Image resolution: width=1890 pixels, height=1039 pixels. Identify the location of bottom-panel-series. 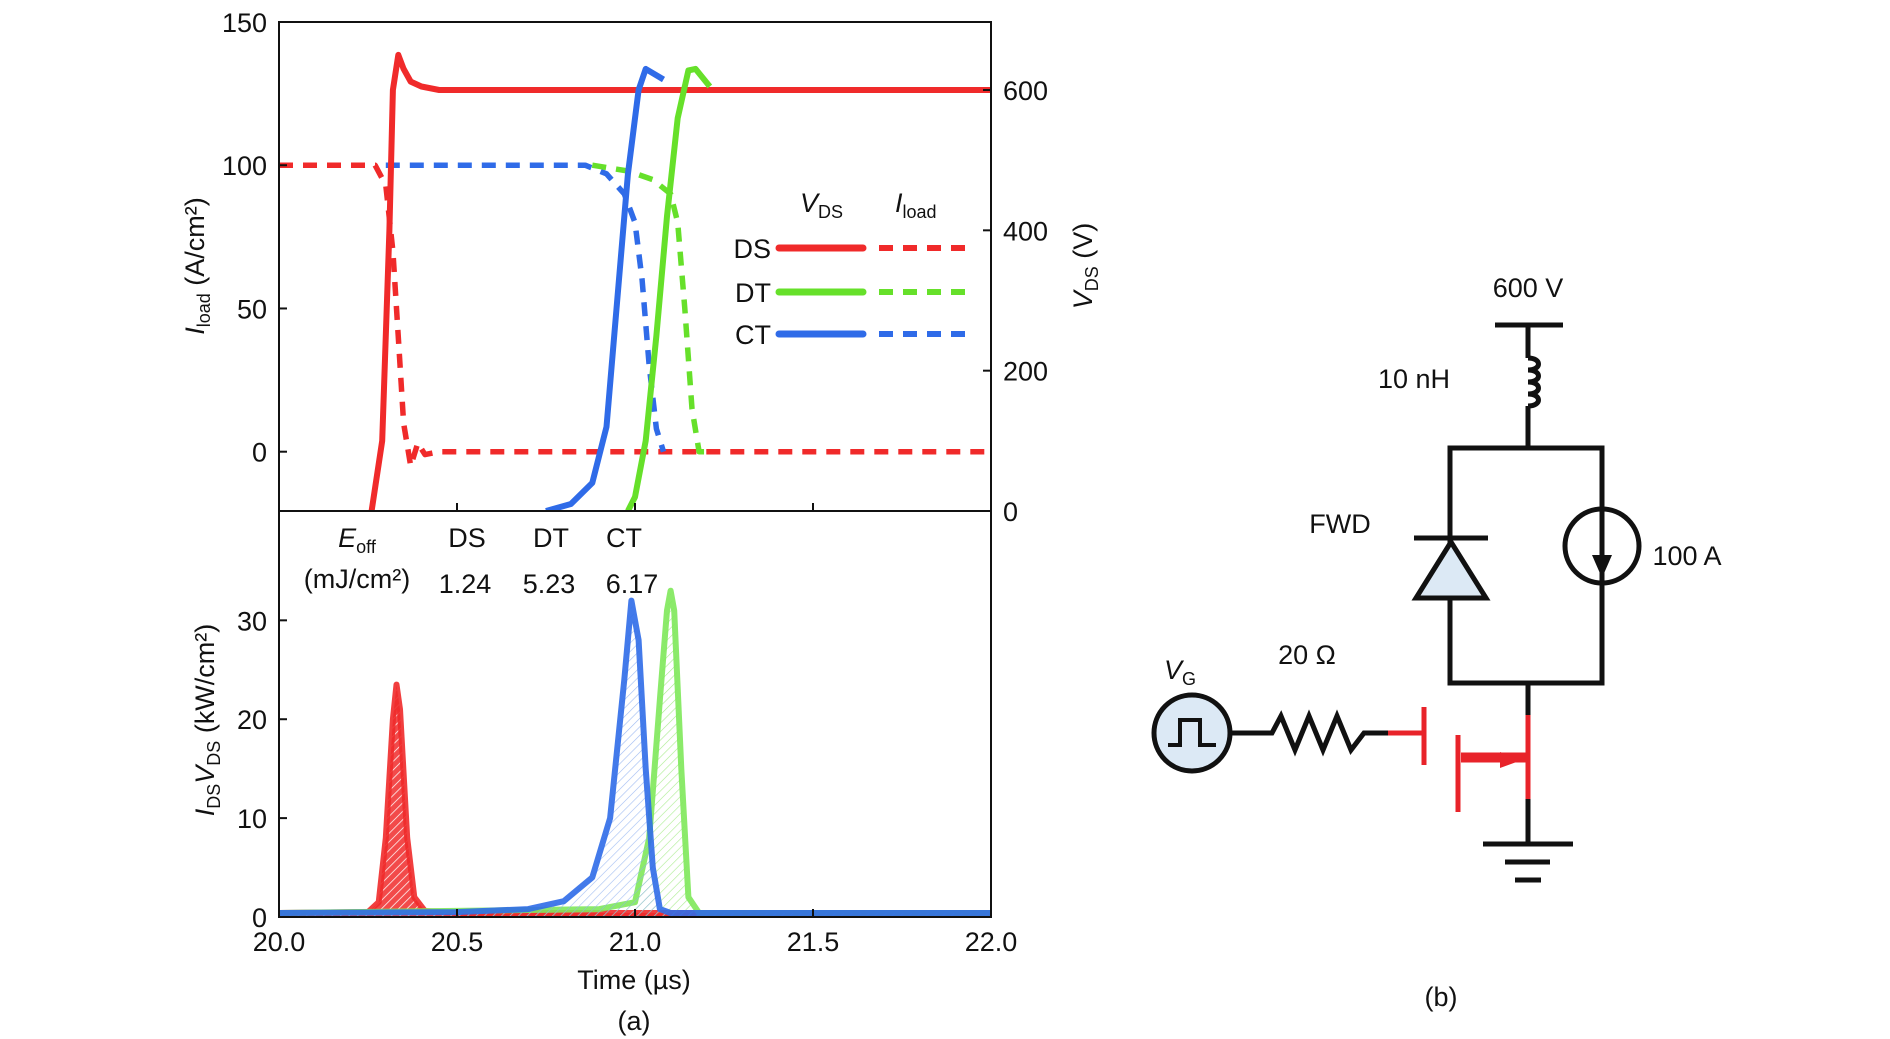
(635, 752).